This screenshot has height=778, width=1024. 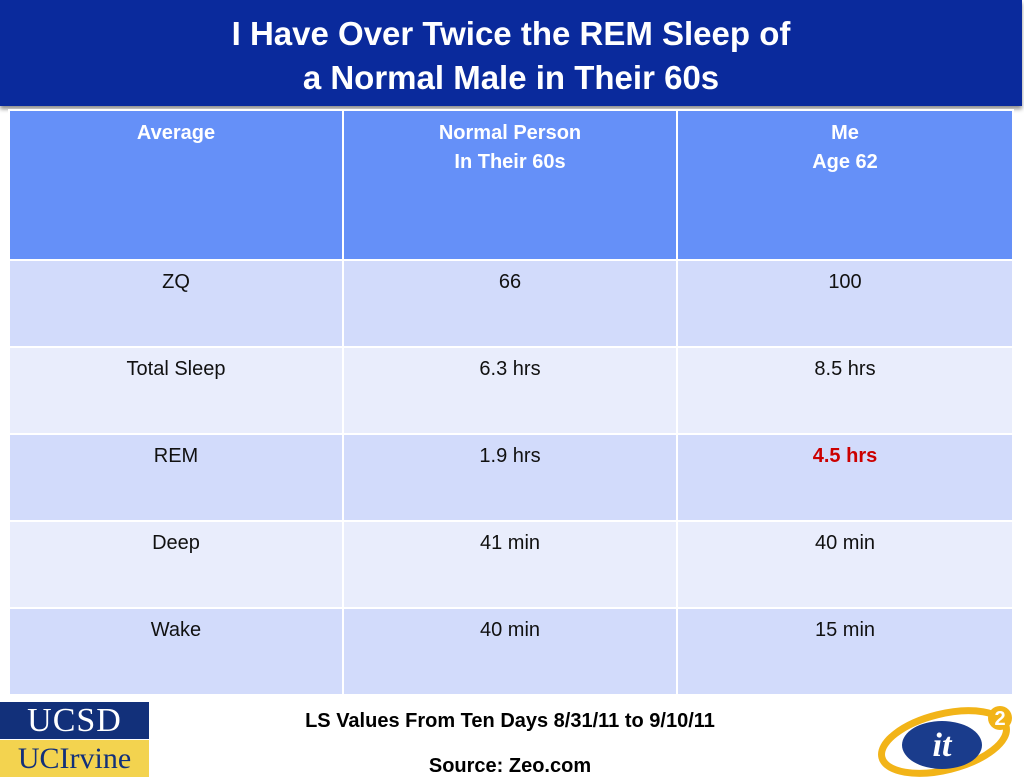 I want to click on it2-logo: it 2, so click(x=945, y=741).